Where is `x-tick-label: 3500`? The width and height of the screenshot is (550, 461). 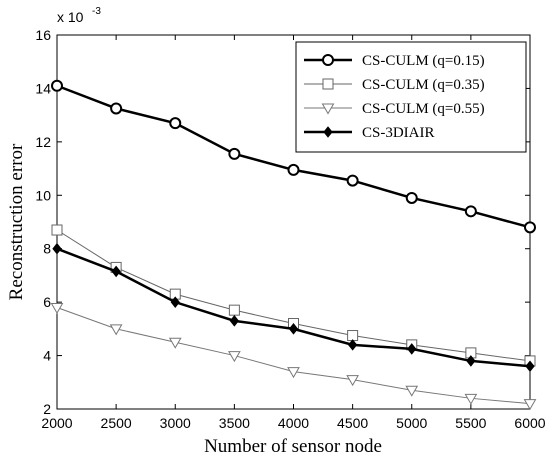 x-tick-label: 3500 is located at coordinates (234, 423).